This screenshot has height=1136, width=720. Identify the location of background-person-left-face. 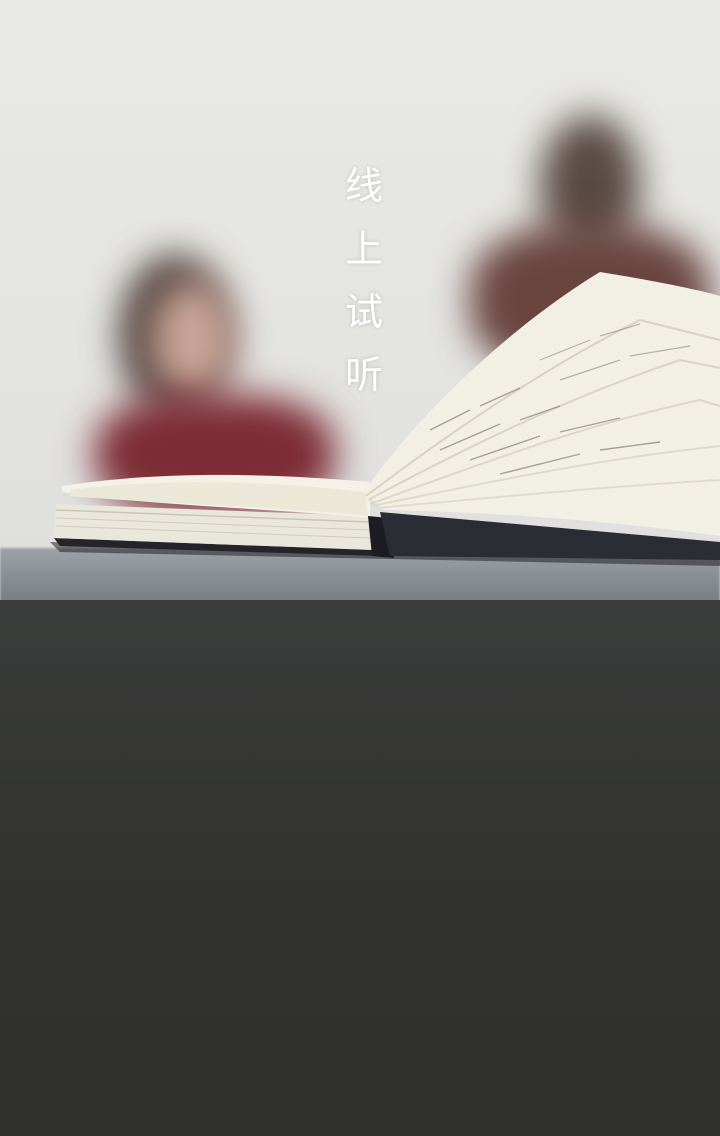
(192, 340).